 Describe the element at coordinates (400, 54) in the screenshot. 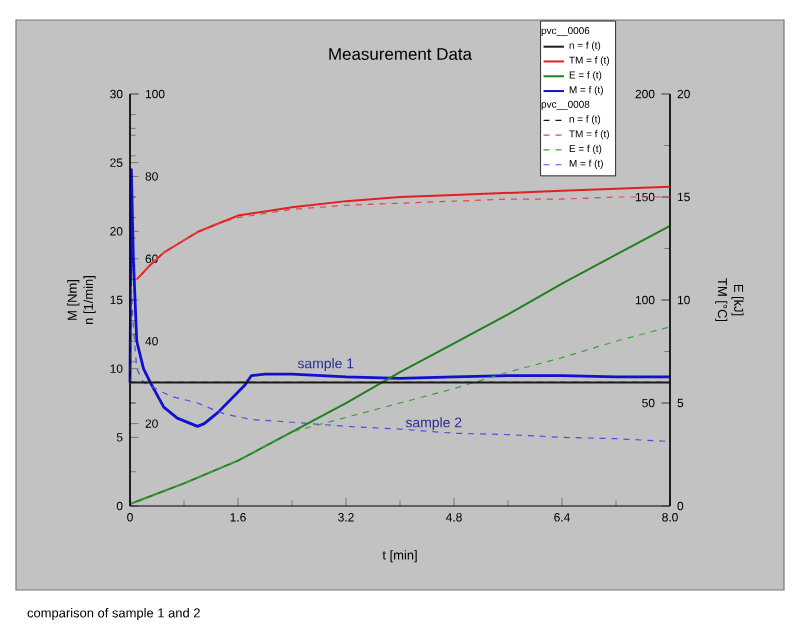

I see `chart-title: Measurement Data` at that location.